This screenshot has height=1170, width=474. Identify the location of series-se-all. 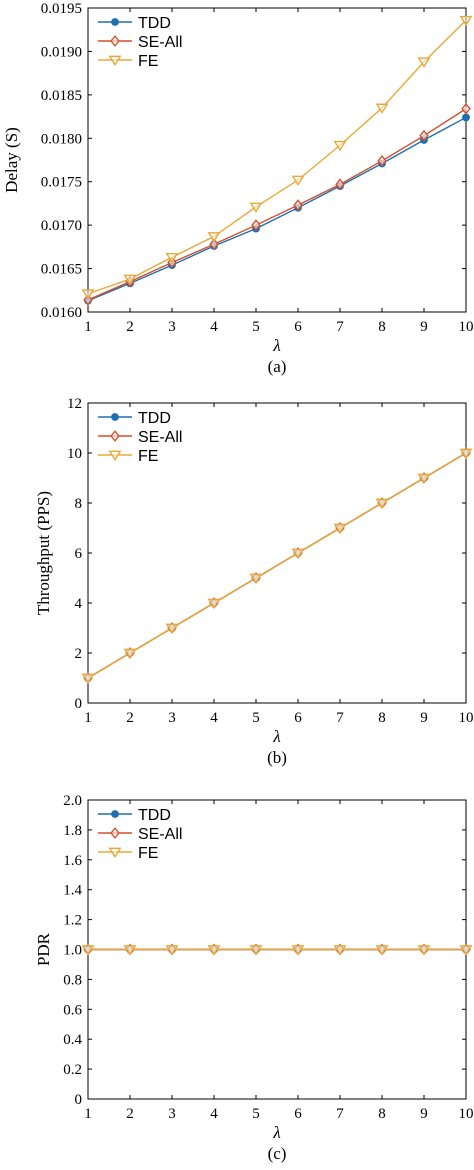
(277, 204).